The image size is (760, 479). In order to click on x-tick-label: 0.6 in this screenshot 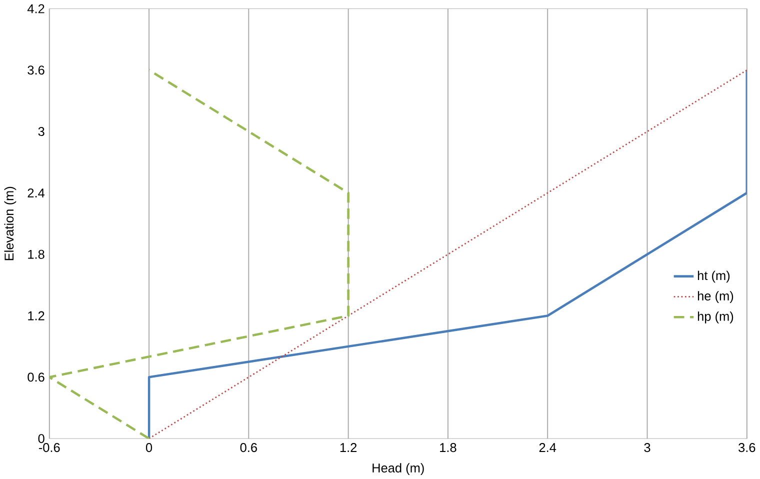, I will do `click(248, 447)`.